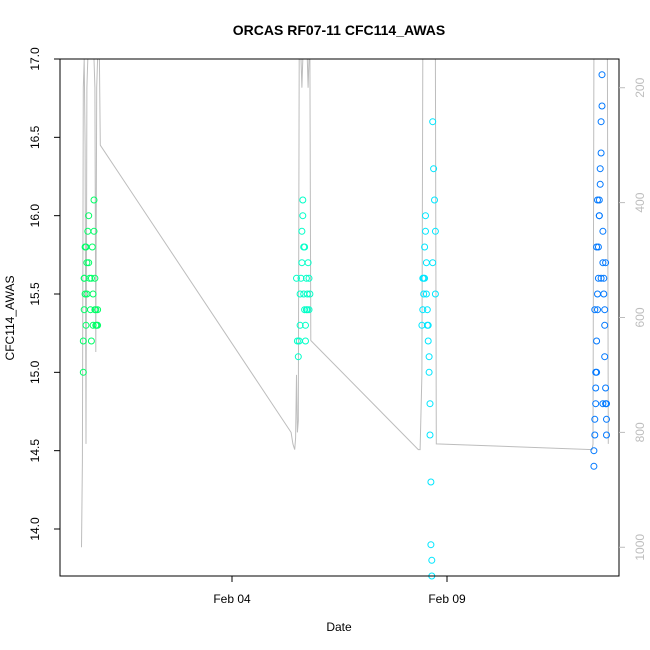 The width and height of the screenshot is (650, 650). What do you see at coordinates (35, 216) in the screenshot?
I see `y-tick-label: 16.0` at bounding box center [35, 216].